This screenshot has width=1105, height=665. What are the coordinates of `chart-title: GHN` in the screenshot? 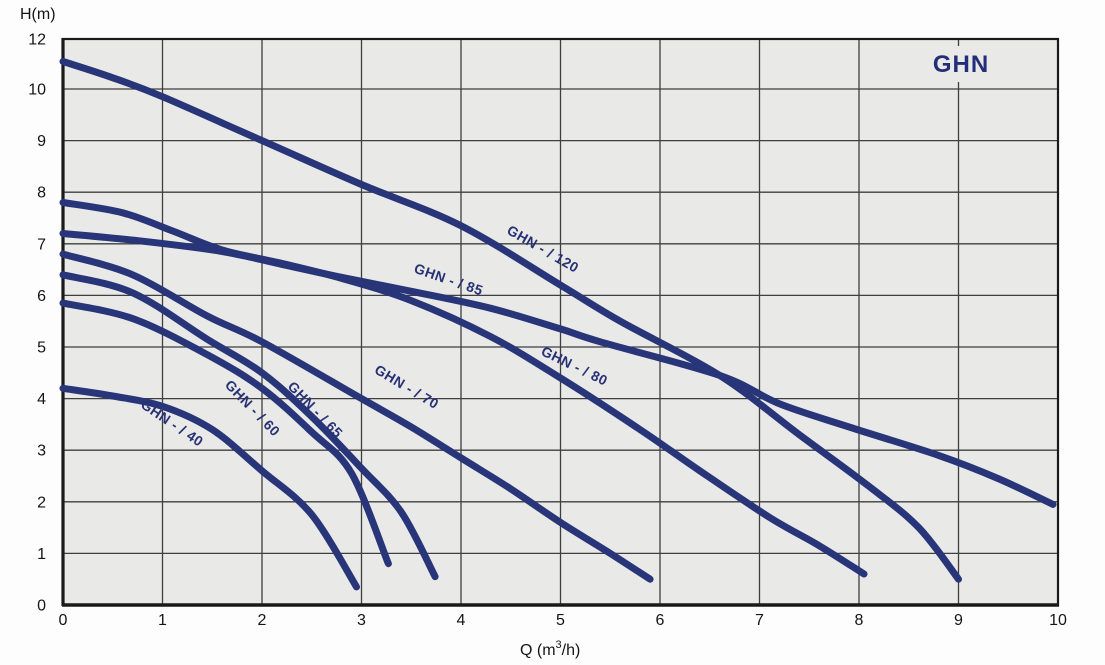 It's located at (961, 64).